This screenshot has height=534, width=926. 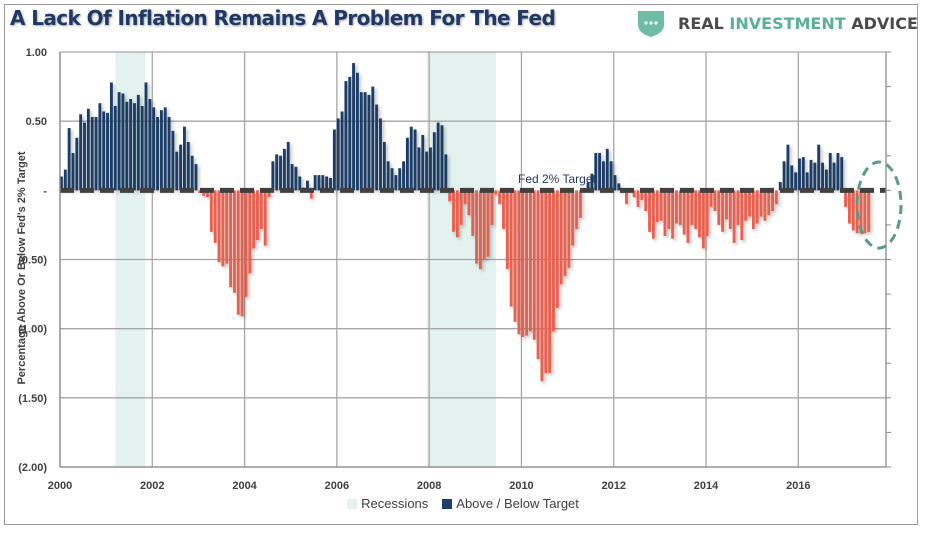 What do you see at coordinates (60, 486) in the screenshot?
I see `x-tick-label: 2000` at bounding box center [60, 486].